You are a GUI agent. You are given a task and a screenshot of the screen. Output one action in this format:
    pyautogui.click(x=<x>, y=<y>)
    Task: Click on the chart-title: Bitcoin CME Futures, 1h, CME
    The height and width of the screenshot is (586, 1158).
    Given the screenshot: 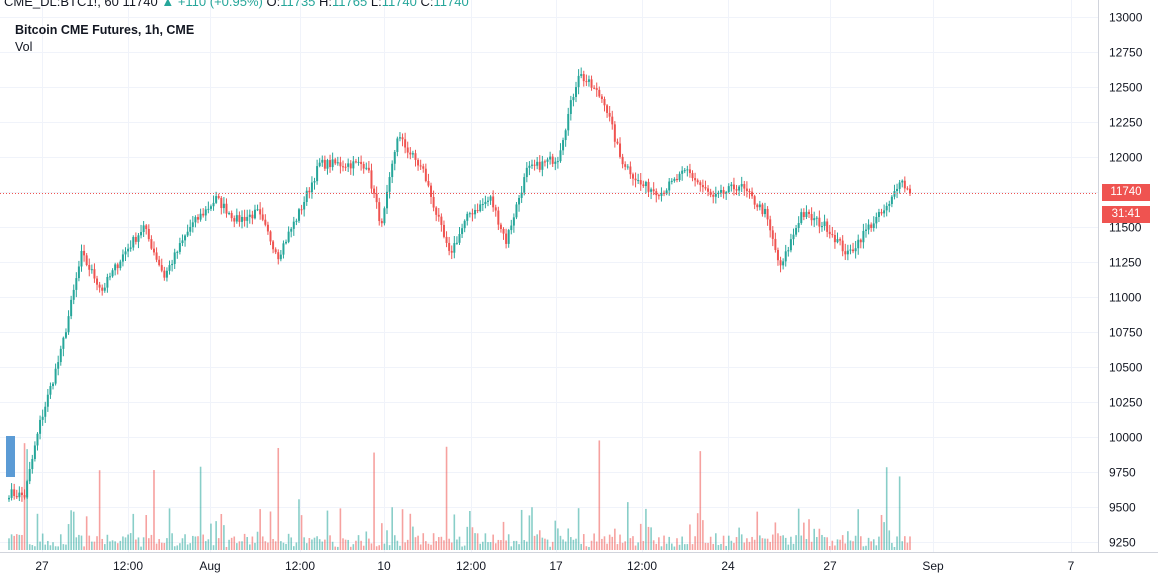 What is the action you would take?
    pyautogui.click(x=105, y=30)
    